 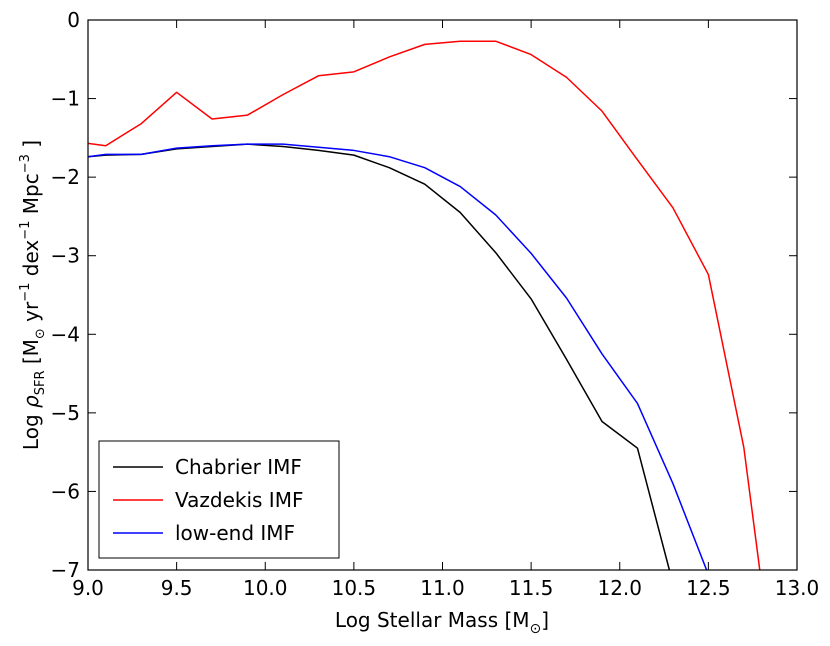 I want to click on x-tick-label: 12.0, so click(x=619, y=588).